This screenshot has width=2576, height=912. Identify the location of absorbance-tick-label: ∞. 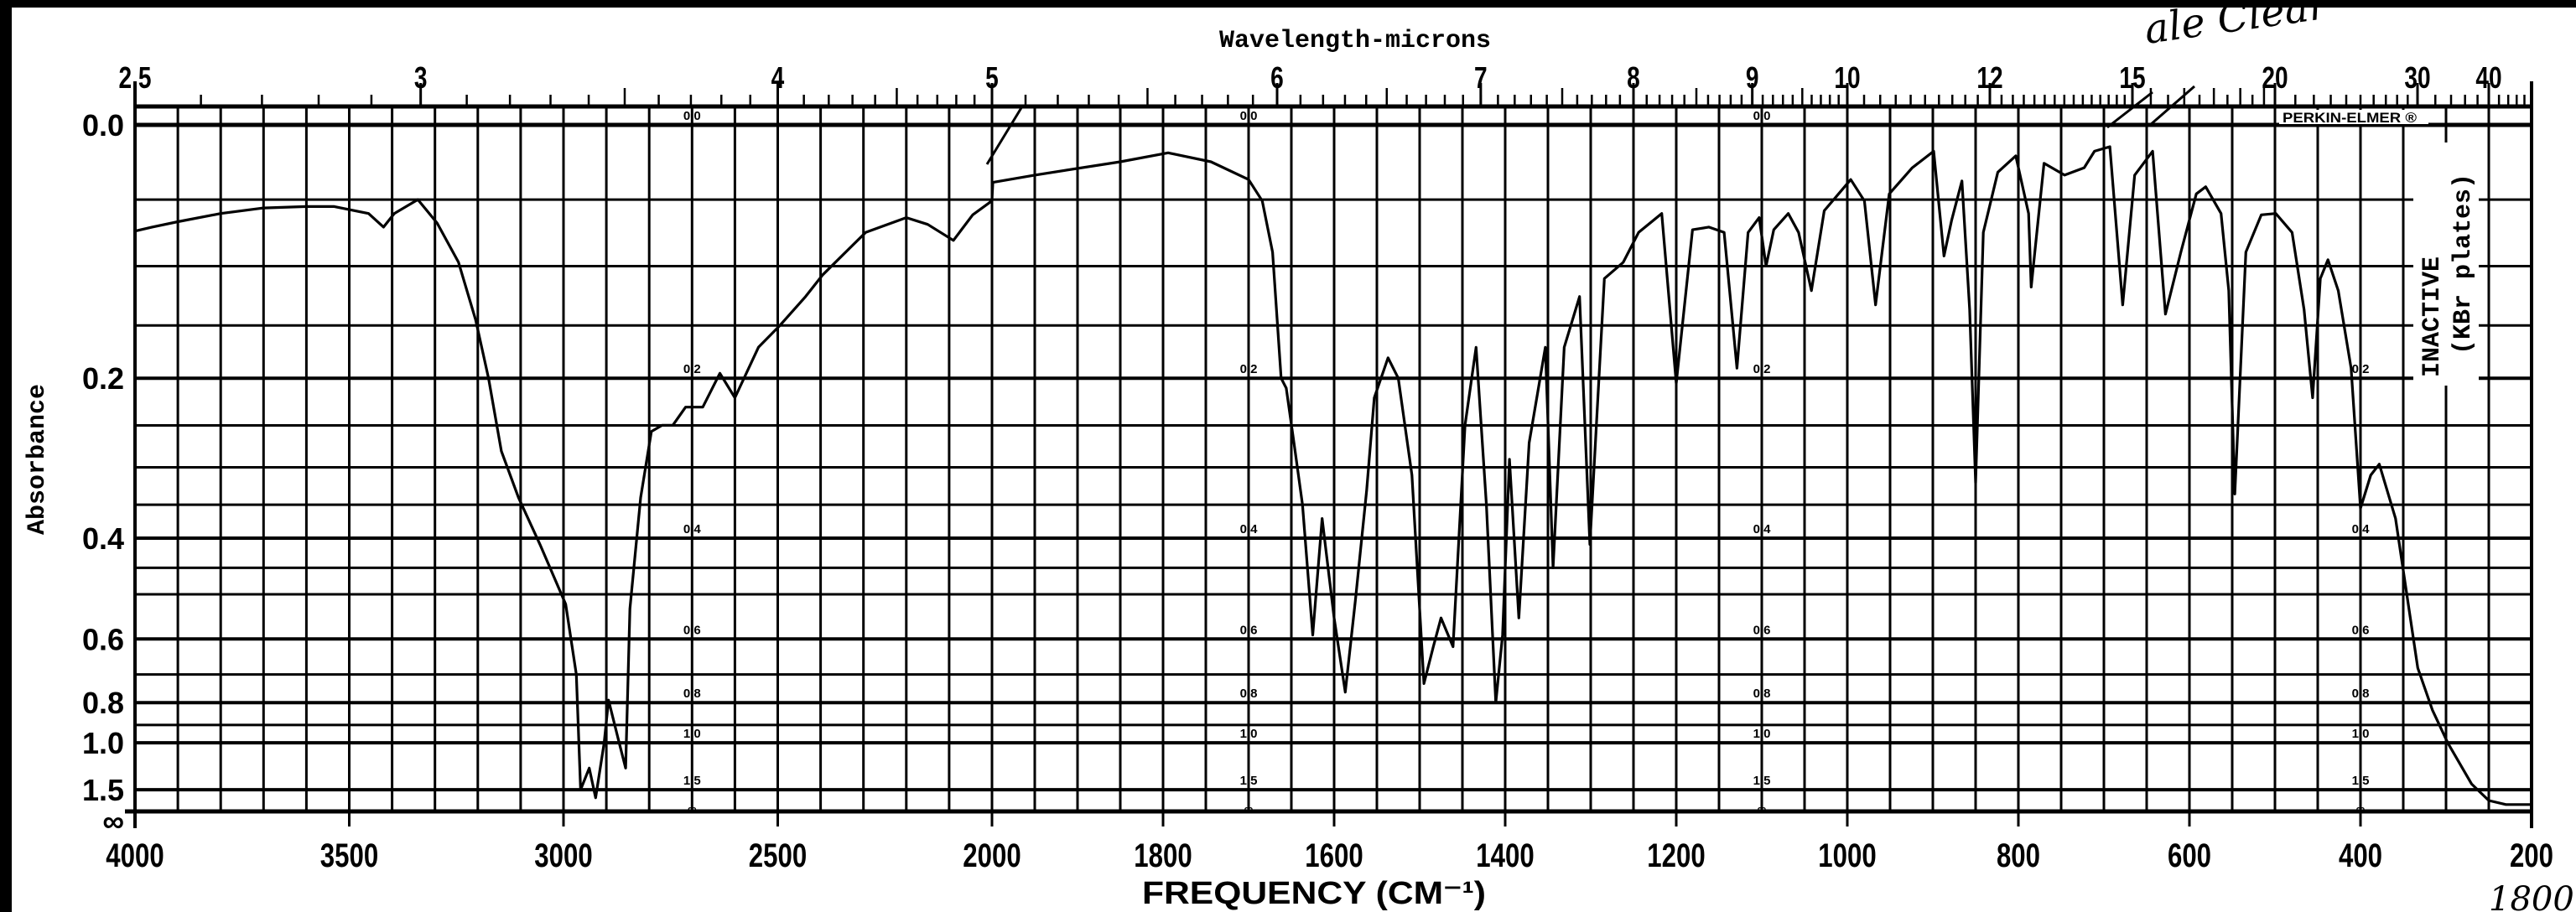
(113, 821).